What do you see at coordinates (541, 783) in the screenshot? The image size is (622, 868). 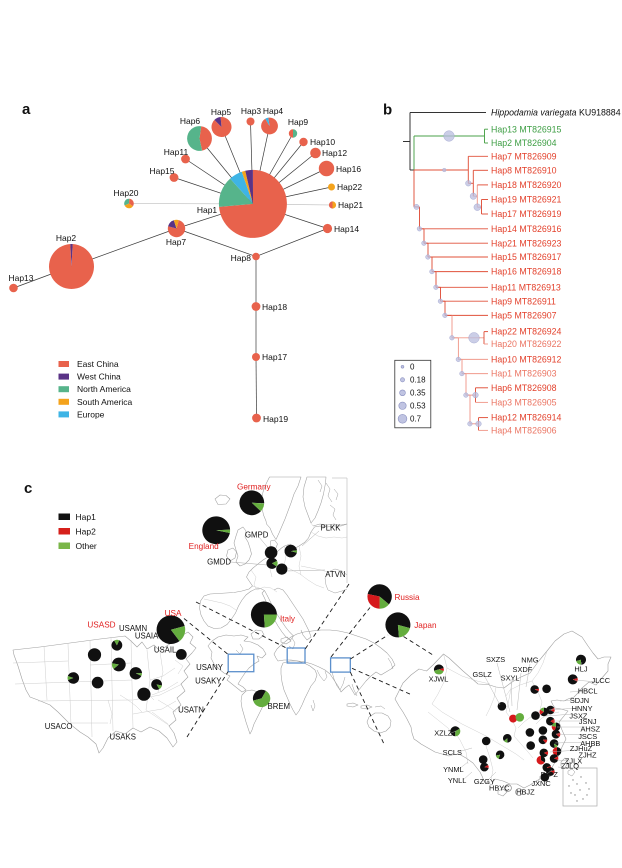 I see `svg-text: JXNC` at bounding box center [541, 783].